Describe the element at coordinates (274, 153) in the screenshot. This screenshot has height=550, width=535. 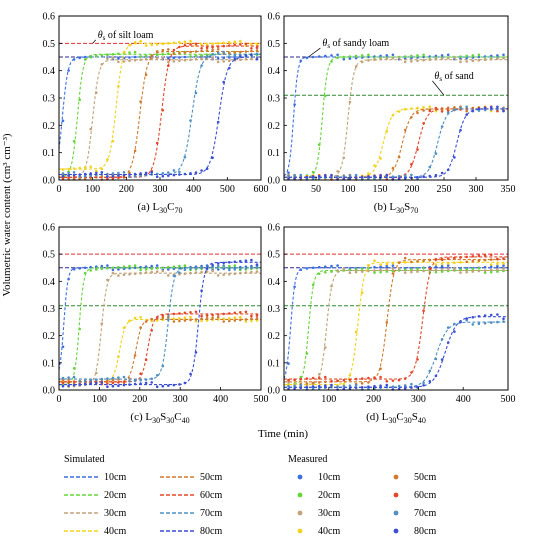
I see `y-tick-label: 0.1` at that location.